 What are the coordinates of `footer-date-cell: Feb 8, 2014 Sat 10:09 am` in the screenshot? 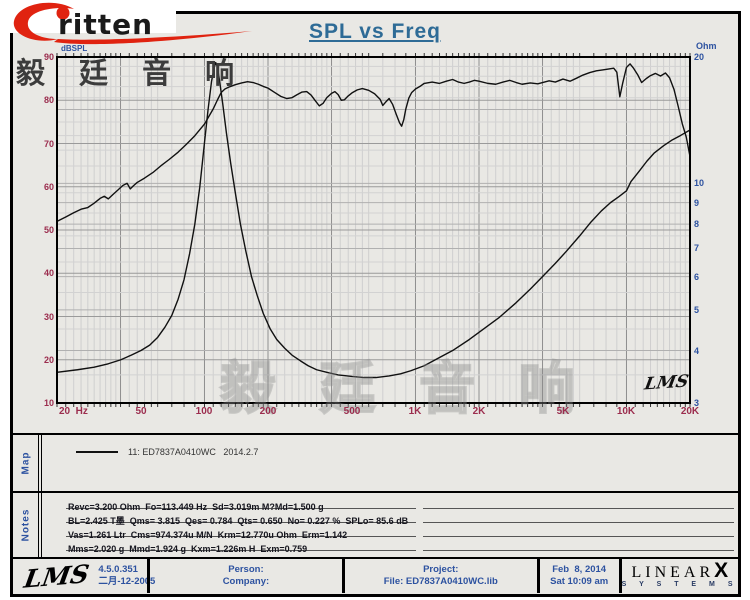 It's located at (579, 576).